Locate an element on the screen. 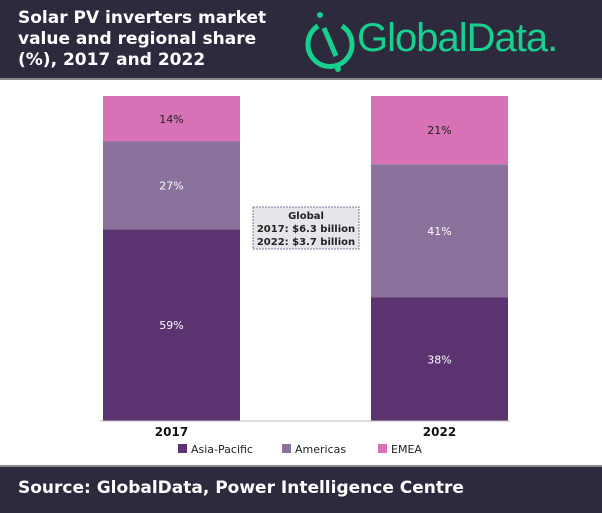 This screenshot has height=513, width=602. annotation-line: Global is located at coordinates (306, 216).